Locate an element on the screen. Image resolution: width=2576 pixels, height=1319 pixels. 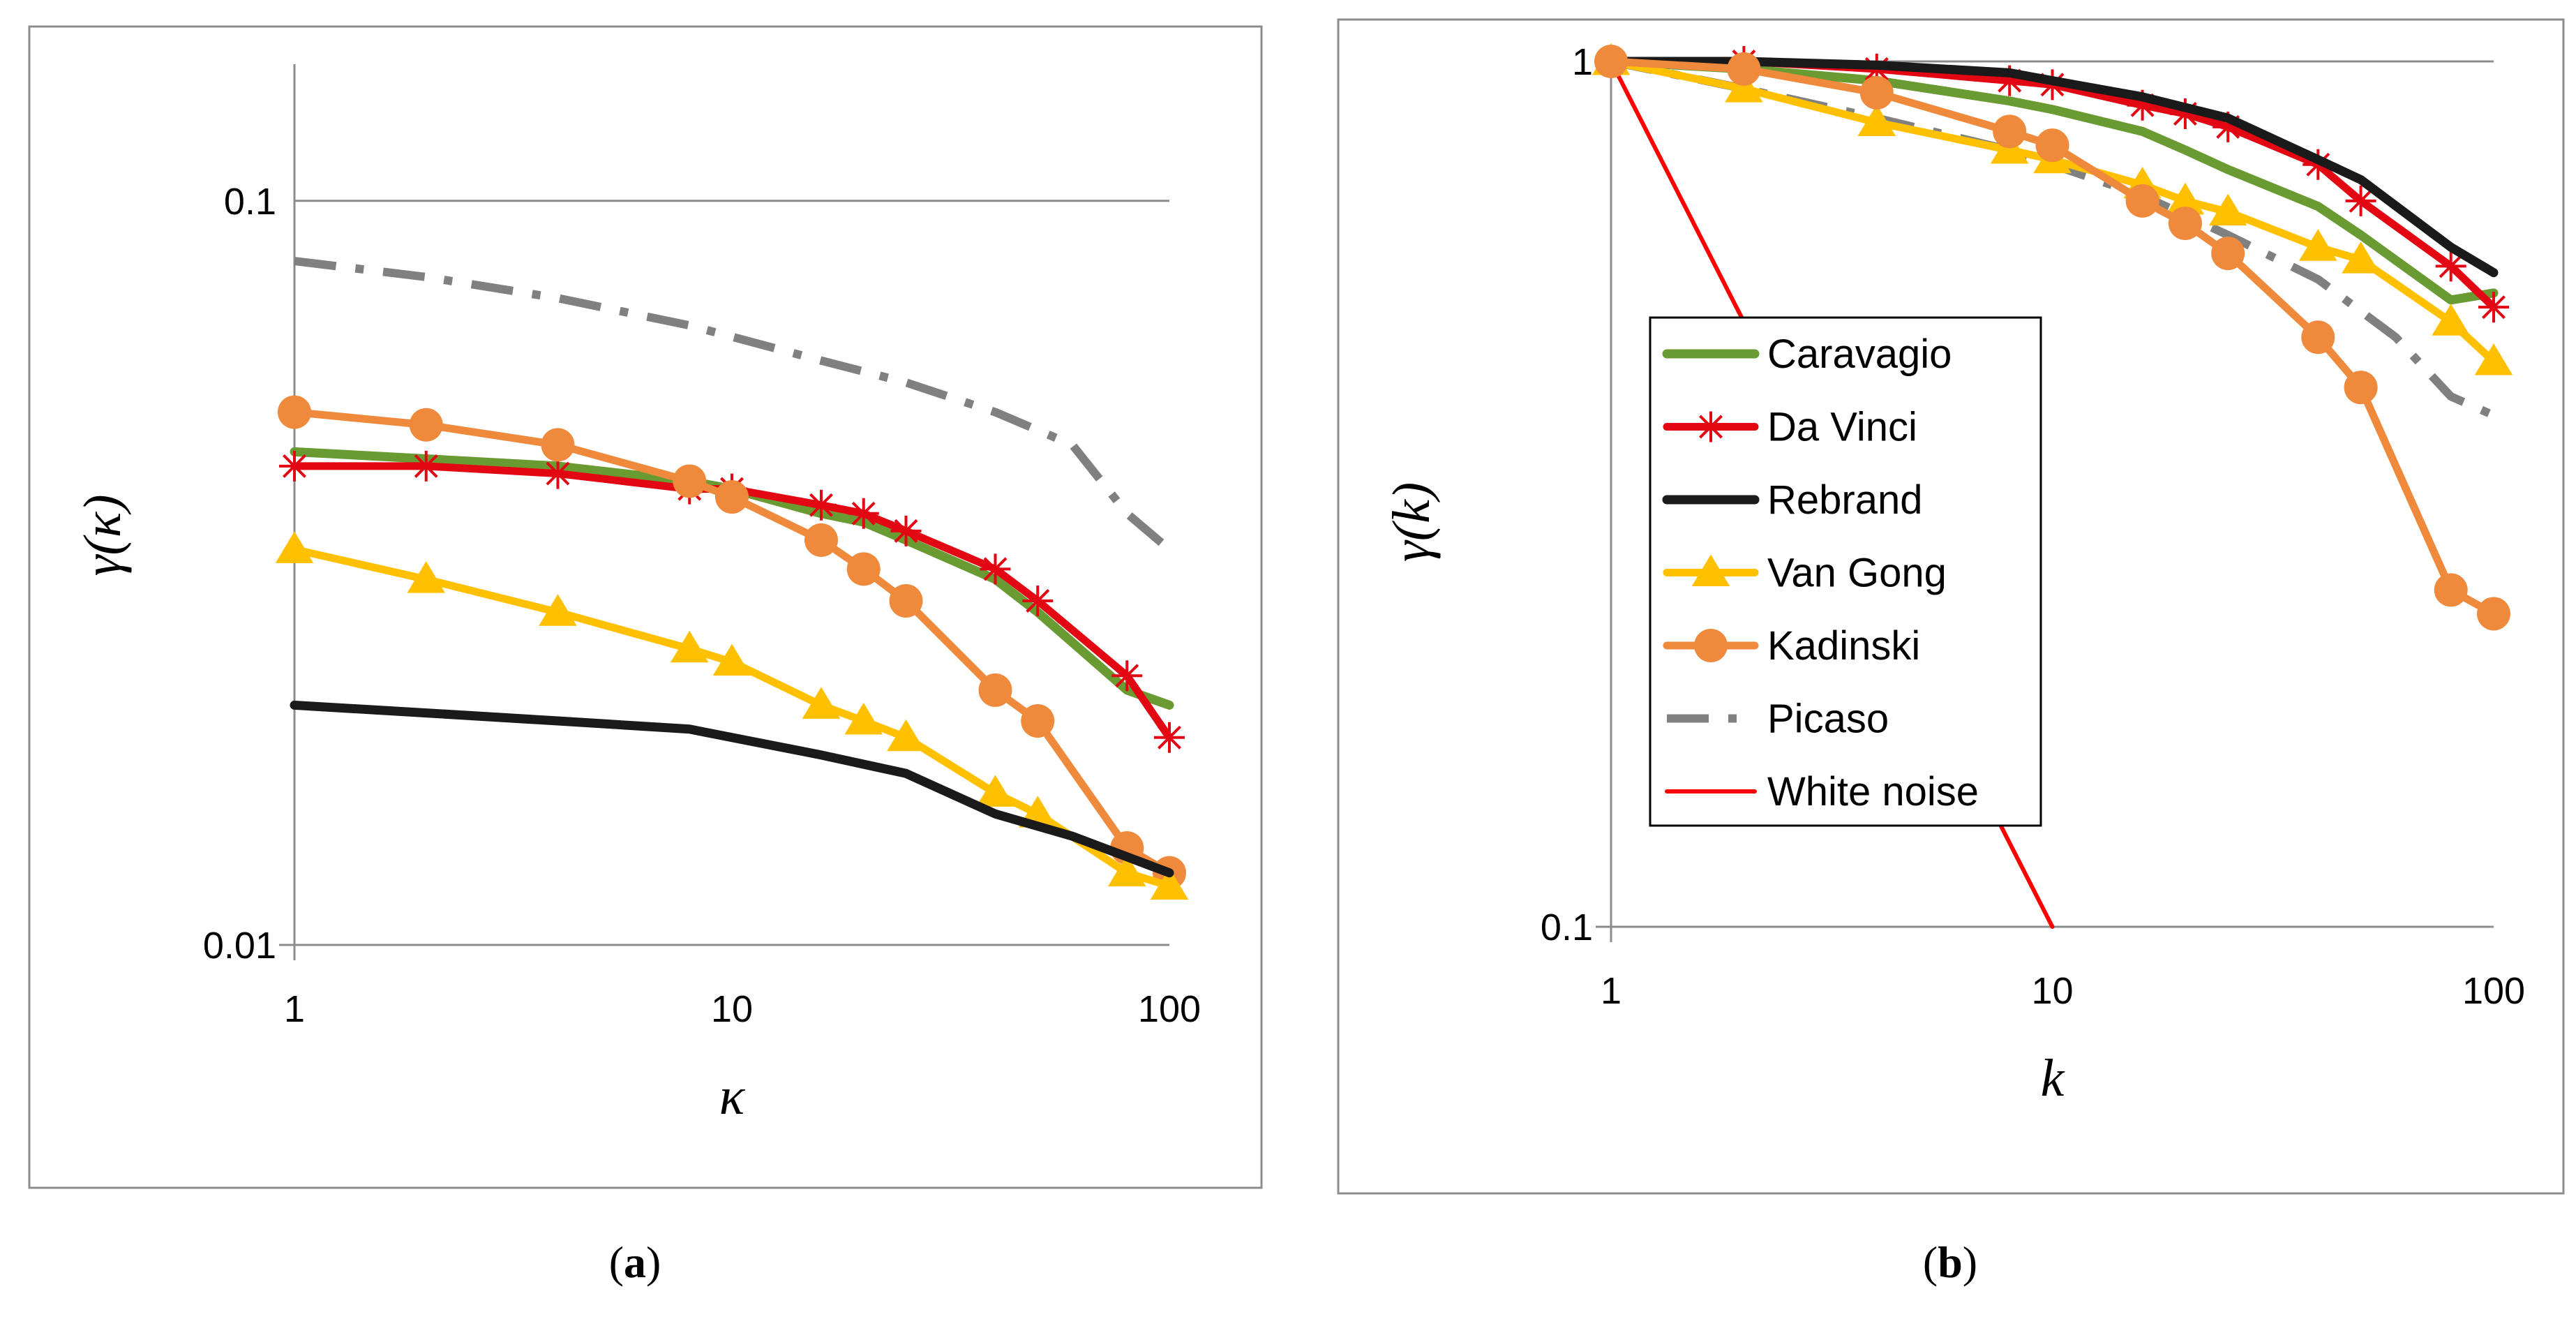
panel-b-series-rebrand-line is located at coordinates (2052, 167).